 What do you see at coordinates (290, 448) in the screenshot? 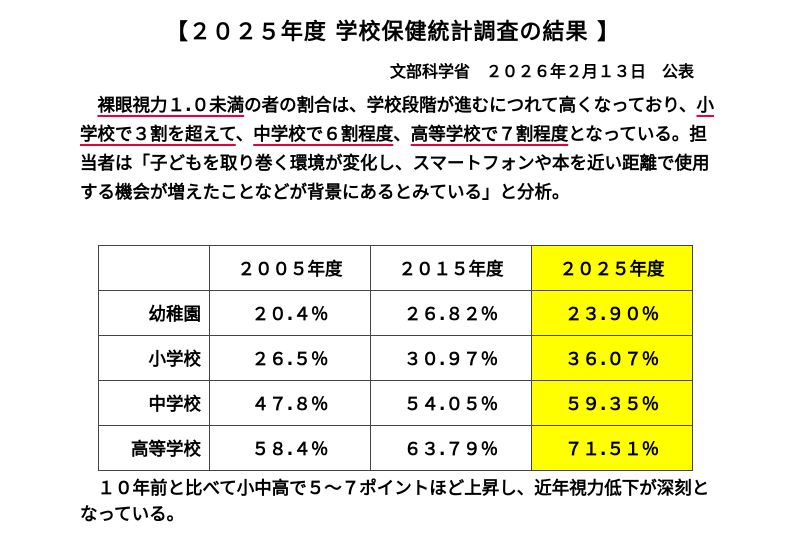
I see `table-cell: ５８.４％` at bounding box center [290, 448].